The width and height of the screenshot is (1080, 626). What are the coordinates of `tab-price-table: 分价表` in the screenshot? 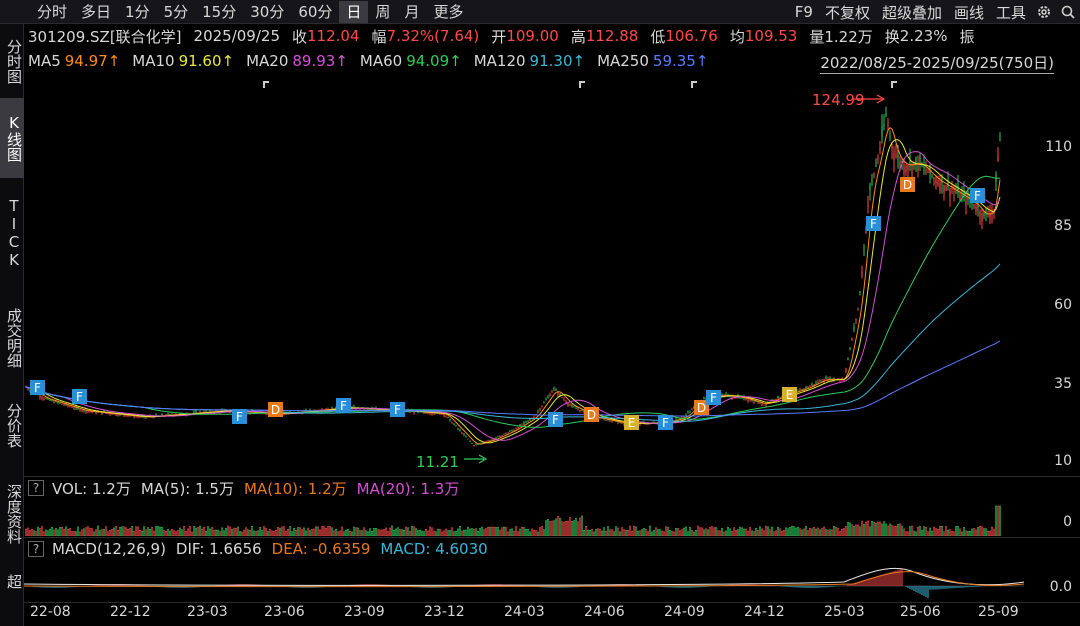 It's located at (14, 425).